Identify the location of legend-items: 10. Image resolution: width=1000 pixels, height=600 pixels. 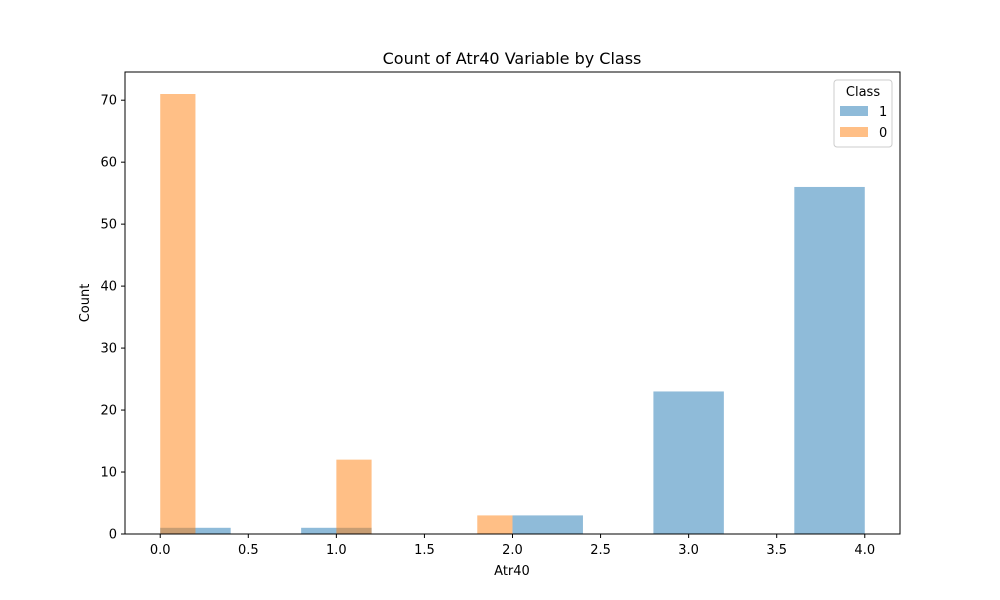
(863, 123).